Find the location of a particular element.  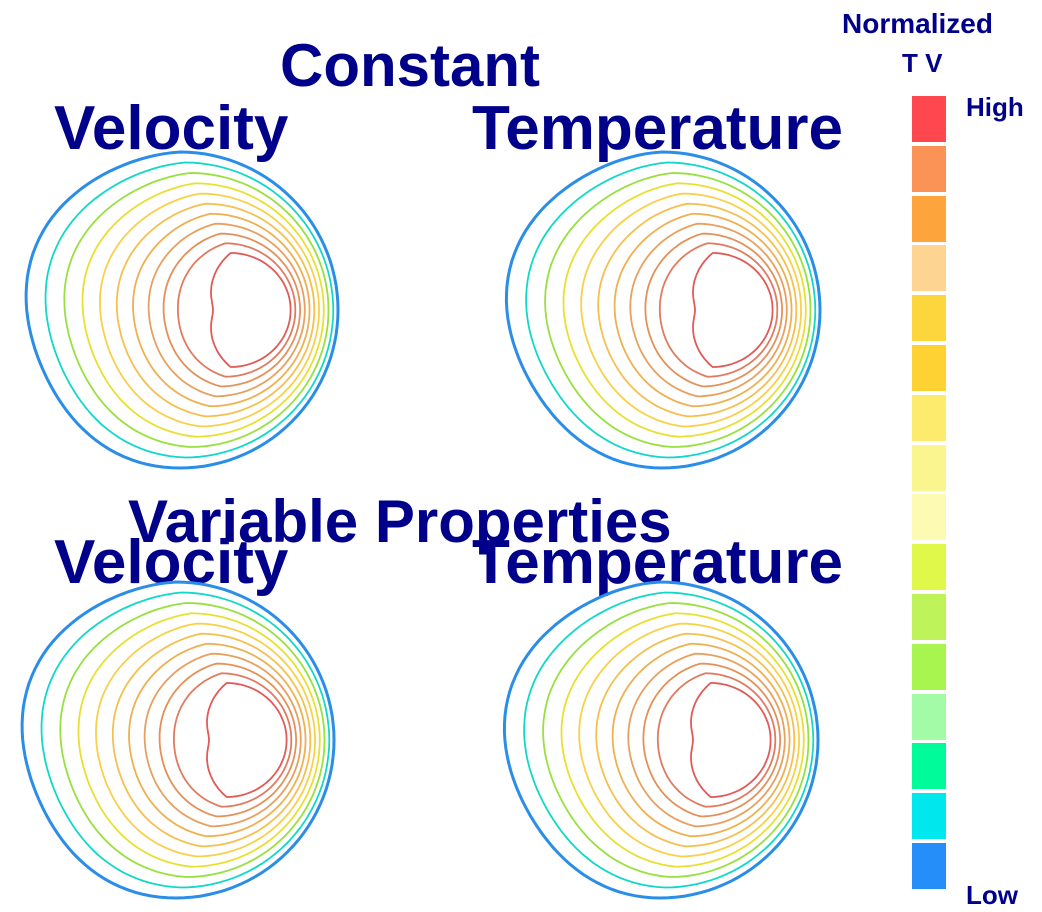

velocity-contour-plot-constant is located at coordinates (182, 310).